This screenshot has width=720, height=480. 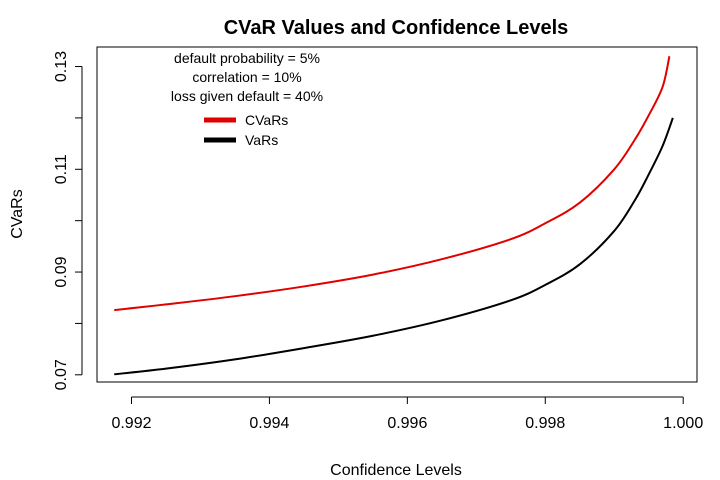 What do you see at coordinates (683, 423) in the screenshot?
I see `x-tick-label-4: 1.000` at bounding box center [683, 423].